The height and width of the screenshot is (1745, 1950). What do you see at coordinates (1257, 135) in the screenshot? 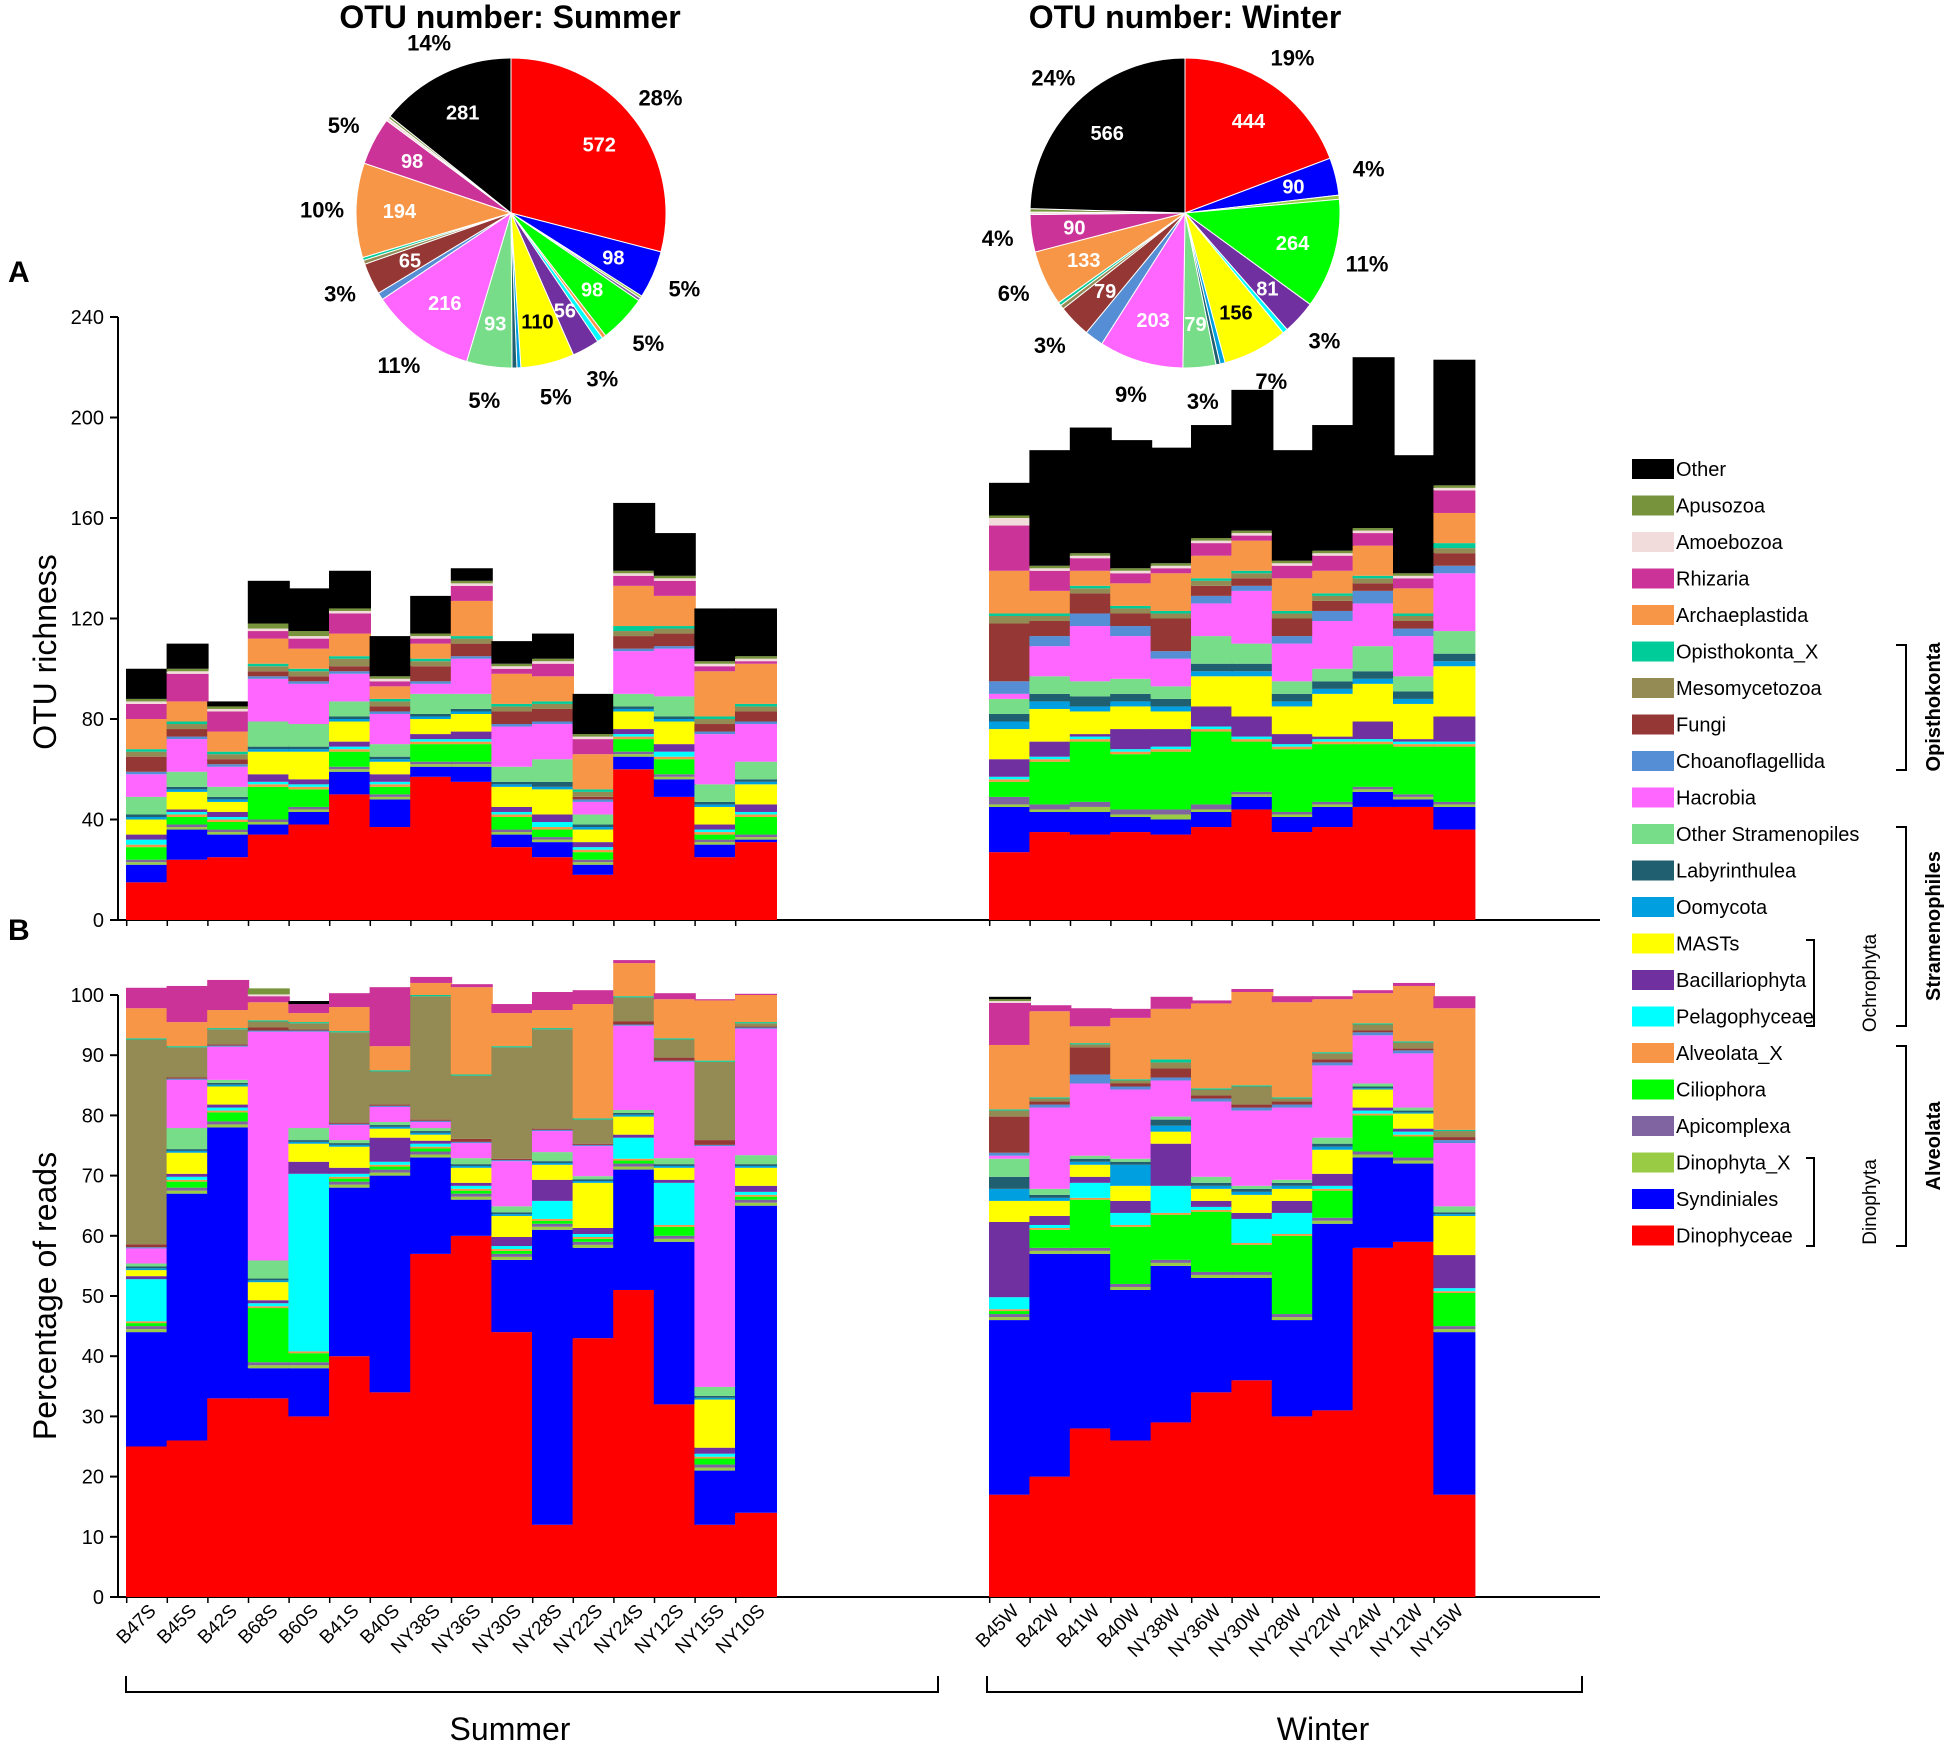
I see `pie-winter-slice-dinophyceae` at bounding box center [1257, 135].